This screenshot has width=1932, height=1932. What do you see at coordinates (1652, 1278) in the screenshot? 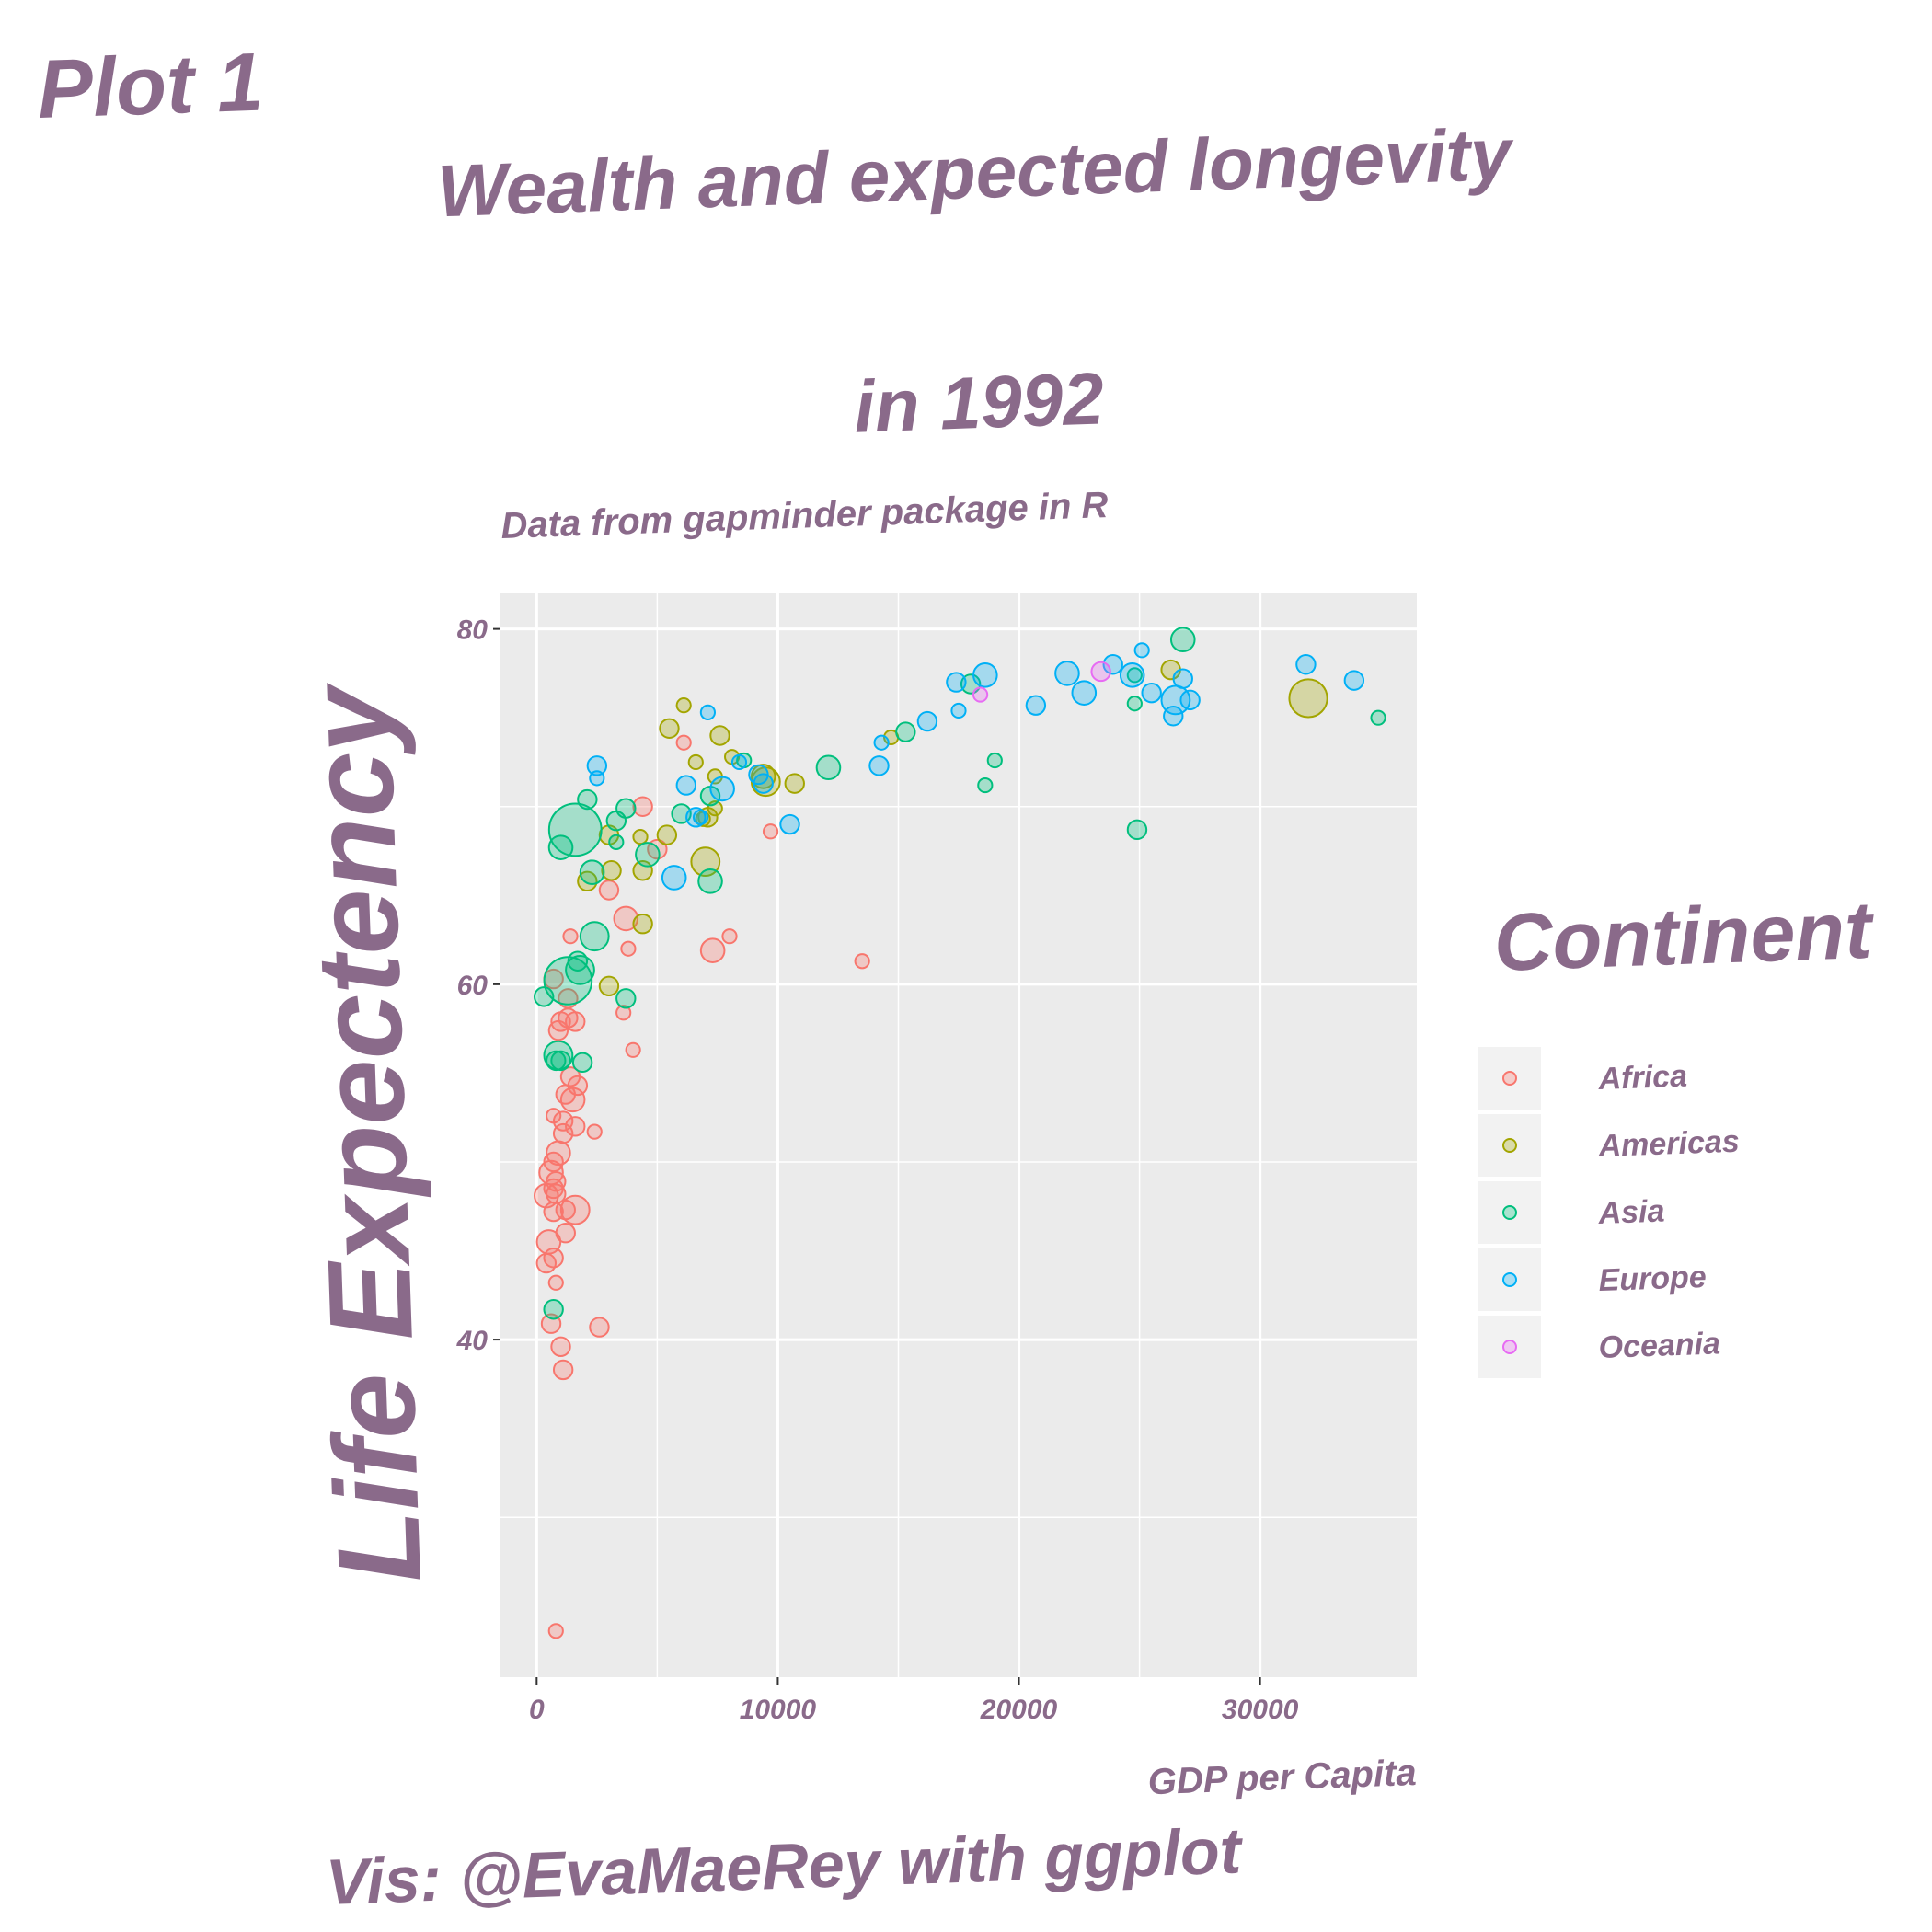
I see `legend-label: Europe` at bounding box center [1652, 1278].